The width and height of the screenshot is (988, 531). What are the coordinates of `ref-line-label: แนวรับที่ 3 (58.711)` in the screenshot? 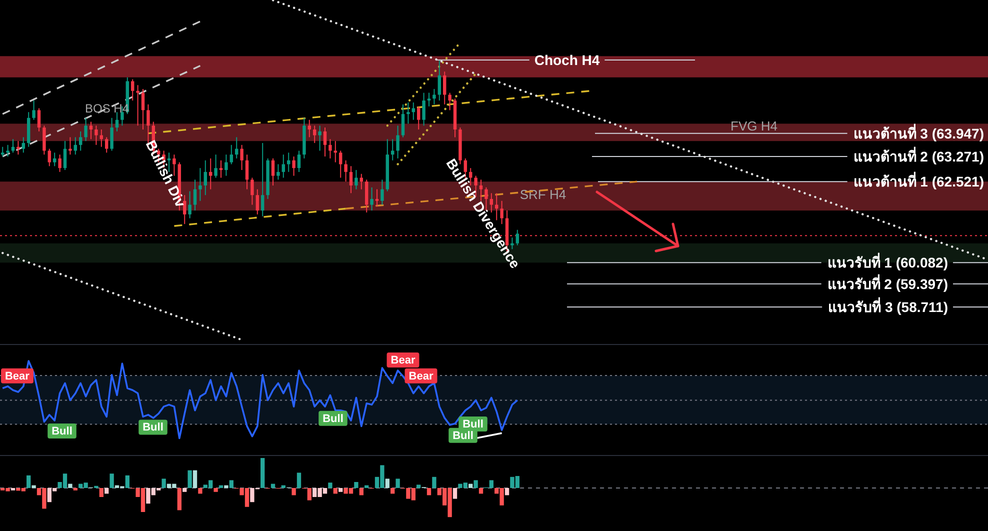 It's located at (888, 306).